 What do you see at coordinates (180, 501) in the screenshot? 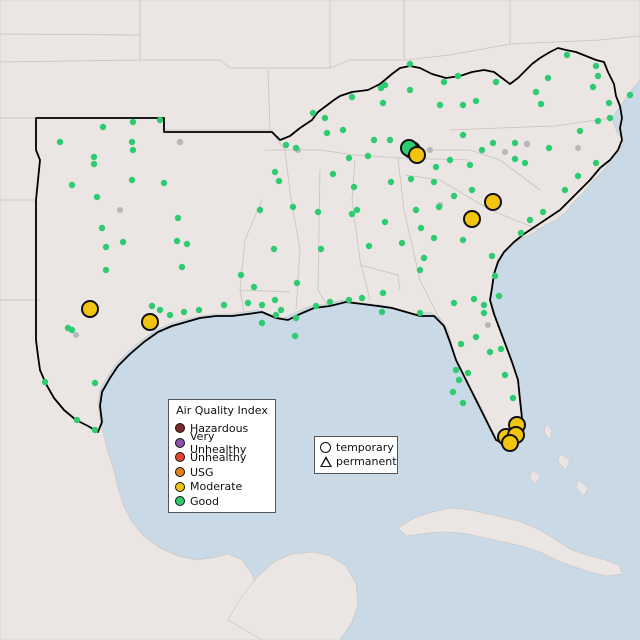
I see `good-swatch-icon` at bounding box center [180, 501].